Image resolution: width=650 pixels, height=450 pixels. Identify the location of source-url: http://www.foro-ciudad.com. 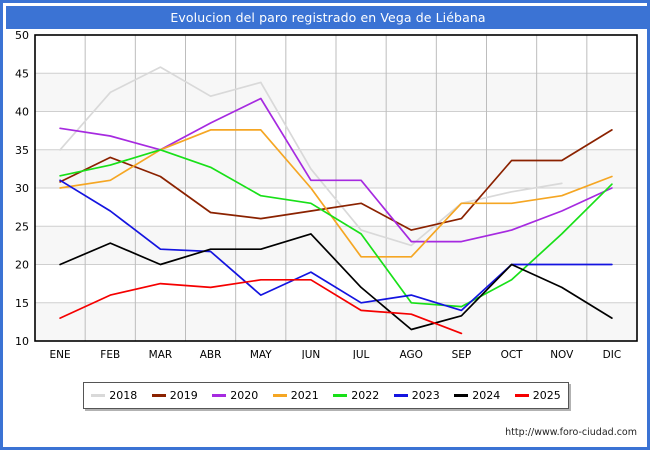
(571, 432).